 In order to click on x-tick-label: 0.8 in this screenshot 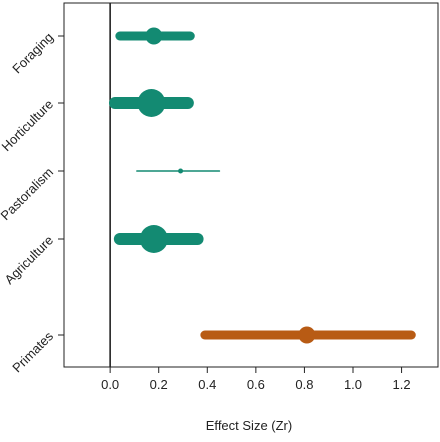, I will do `click(304, 384)`.